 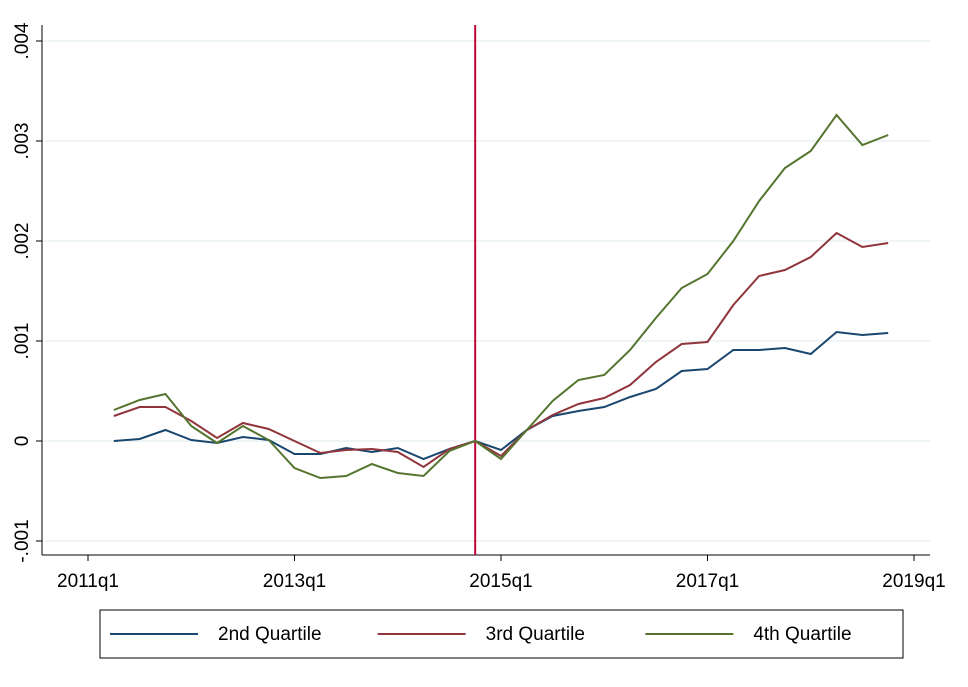 What do you see at coordinates (707, 581) in the screenshot?
I see `x-tick-label: 2017q1` at bounding box center [707, 581].